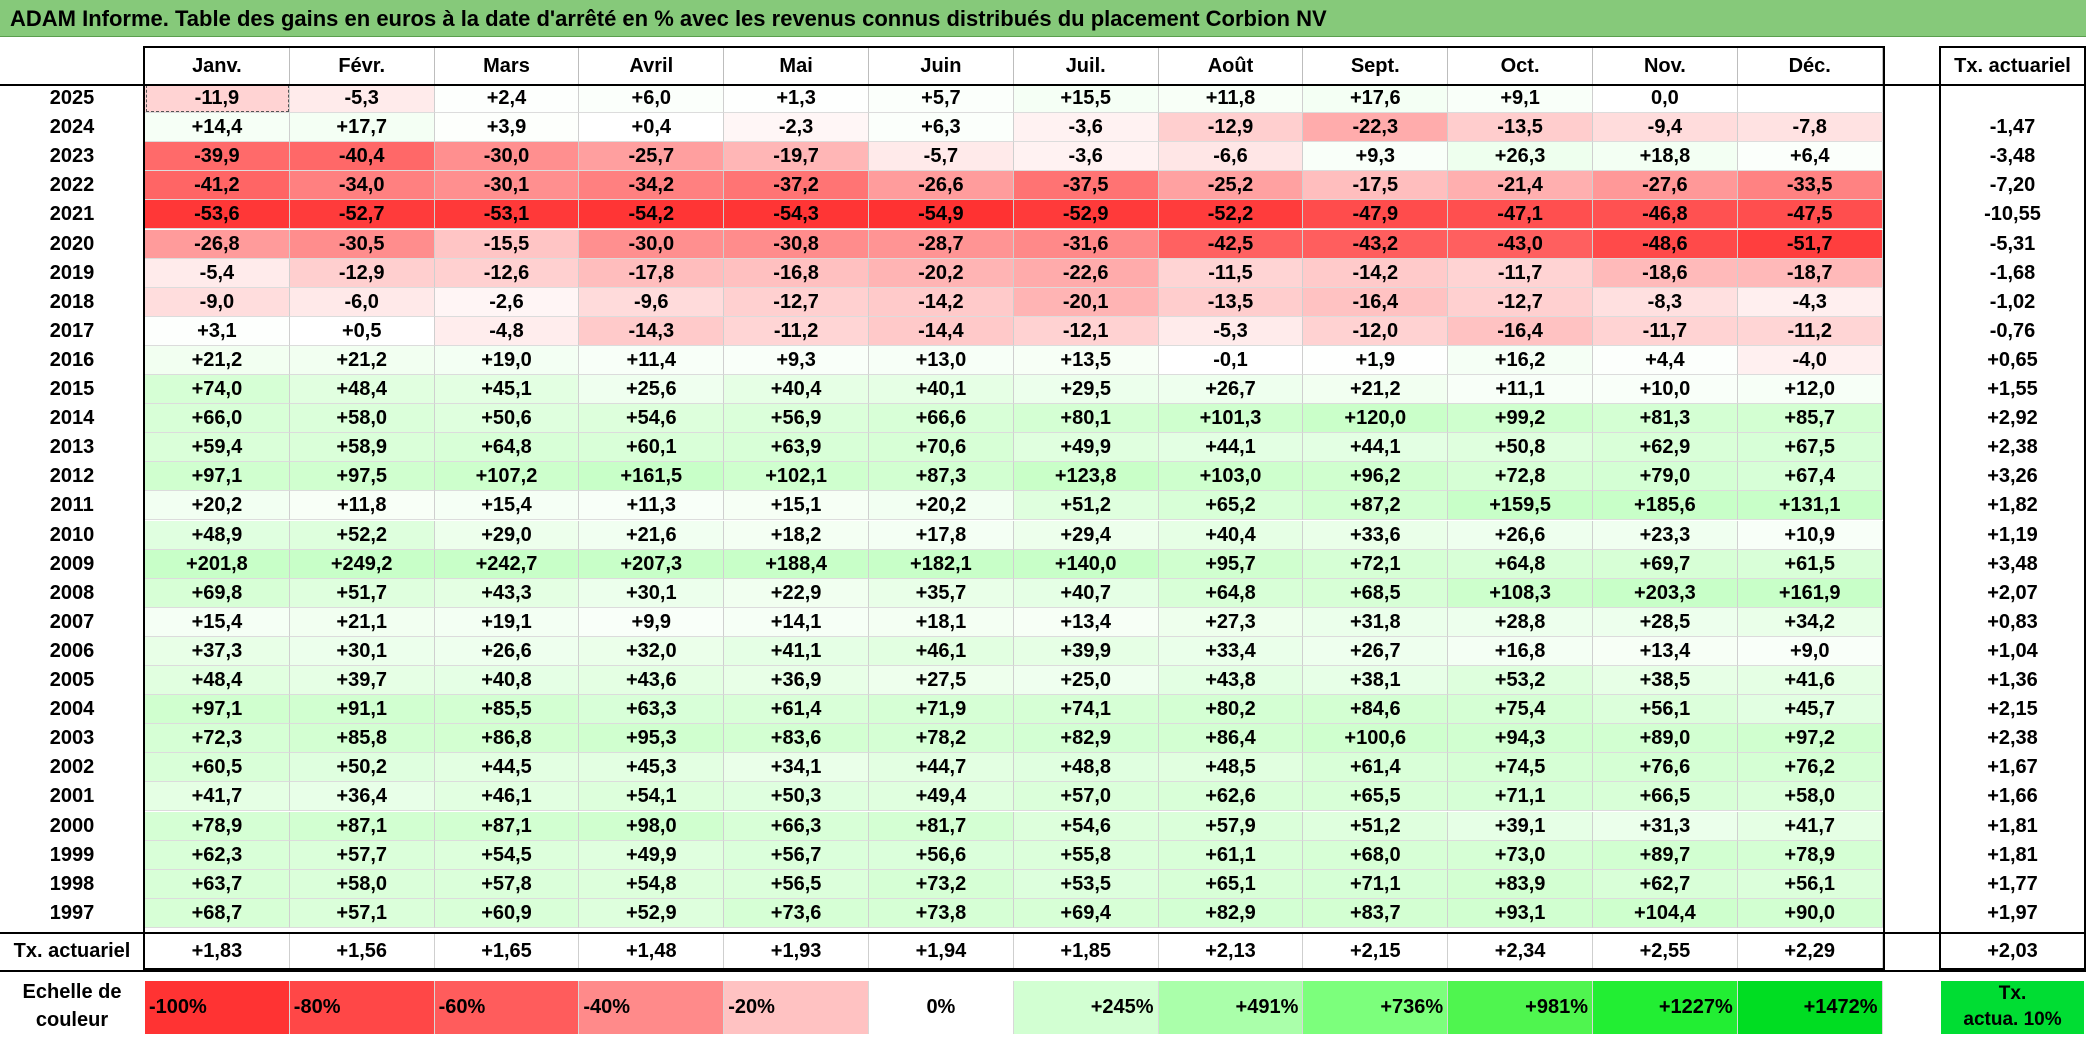  I want to click on gain-cell: +70,6, so click(941, 448).